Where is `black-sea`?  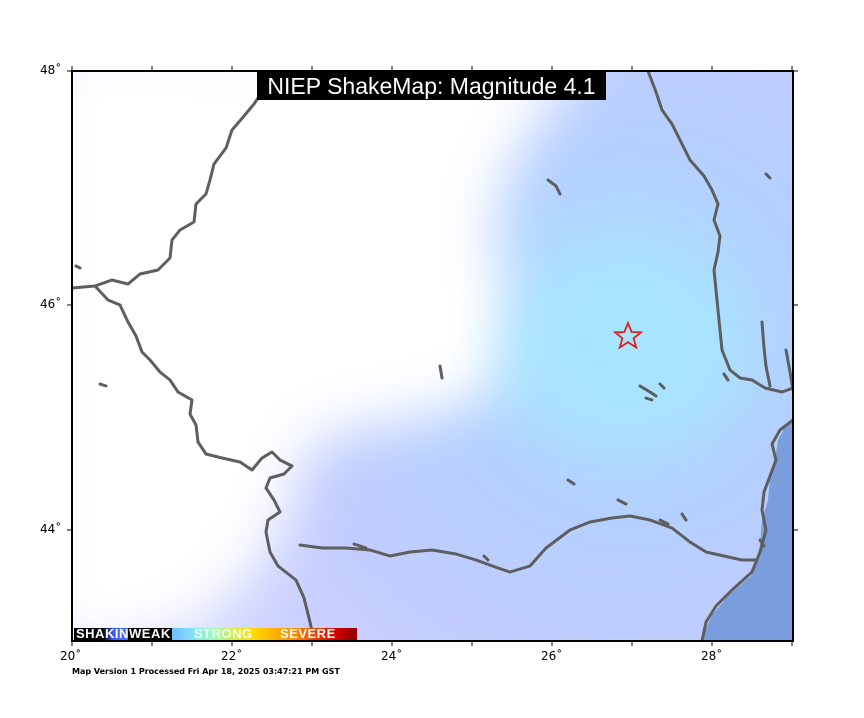
black-sea is located at coordinates (746, 530).